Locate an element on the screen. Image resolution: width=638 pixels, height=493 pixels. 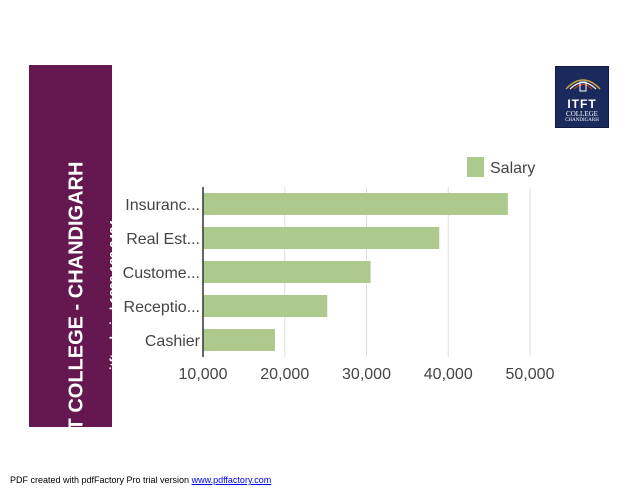
category-label: Cashier is located at coordinates (173, 341).